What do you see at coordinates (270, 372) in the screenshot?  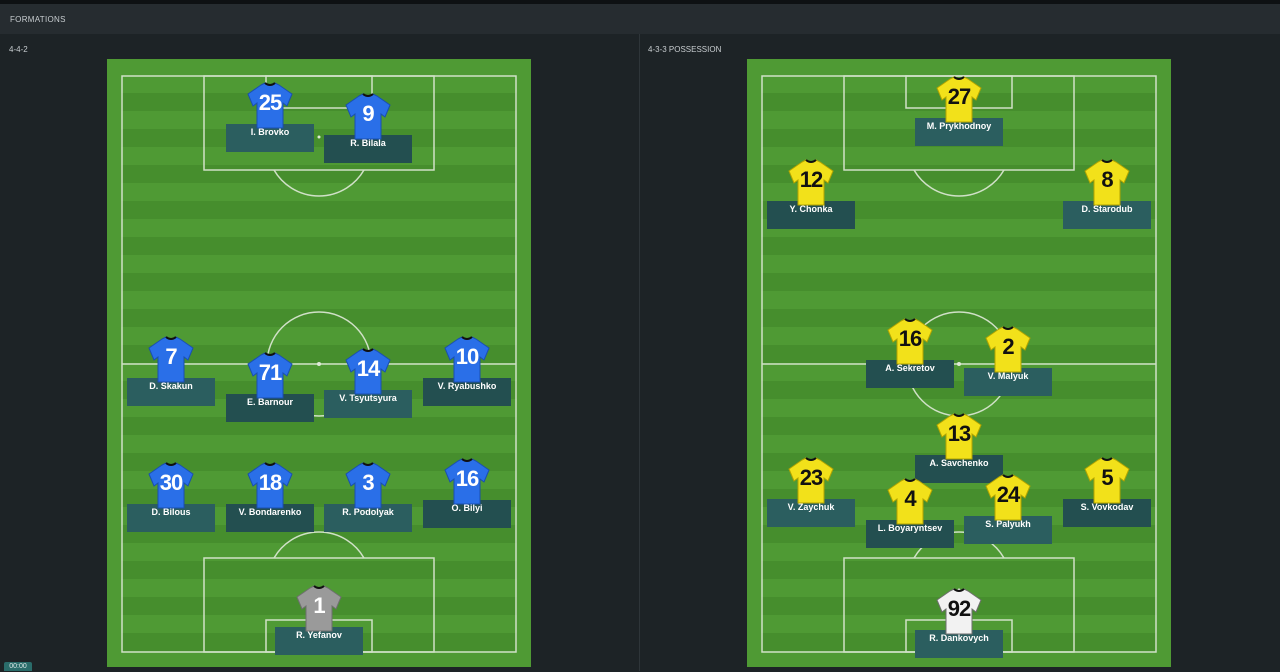 I see `shirt-number: 71` at bounding box center [270, 372].